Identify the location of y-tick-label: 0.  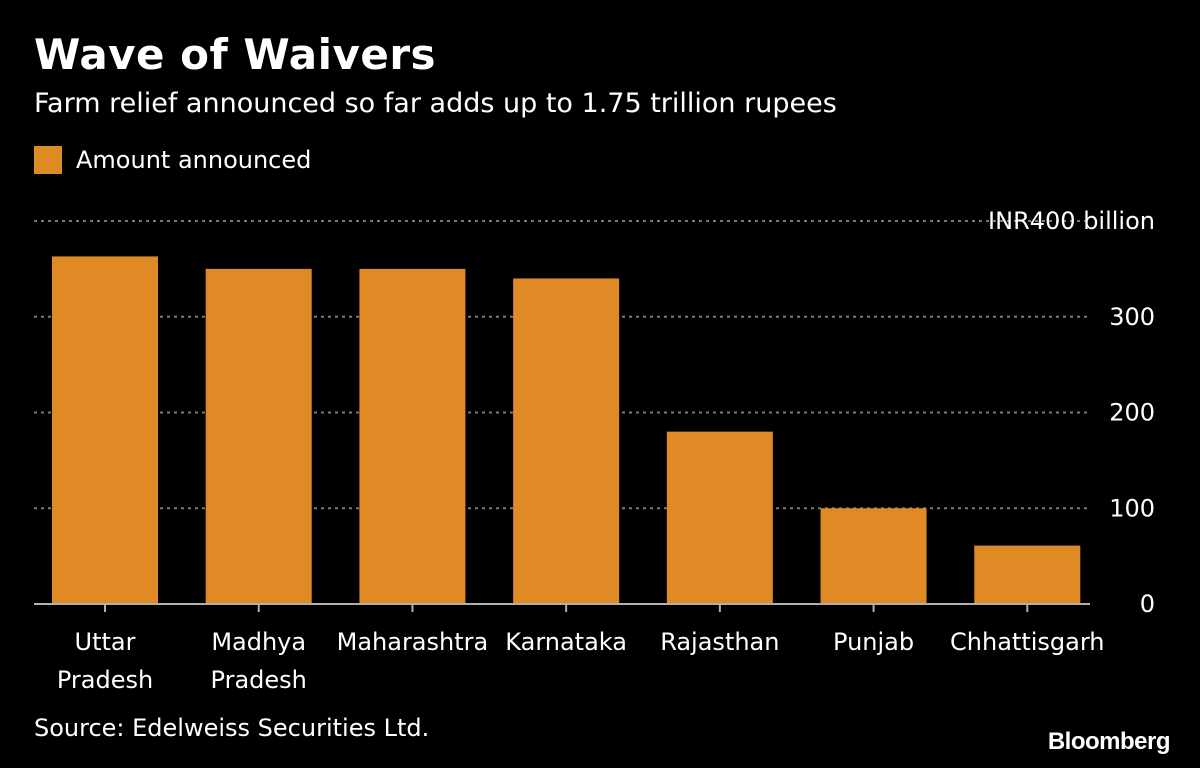
(1147, 604).